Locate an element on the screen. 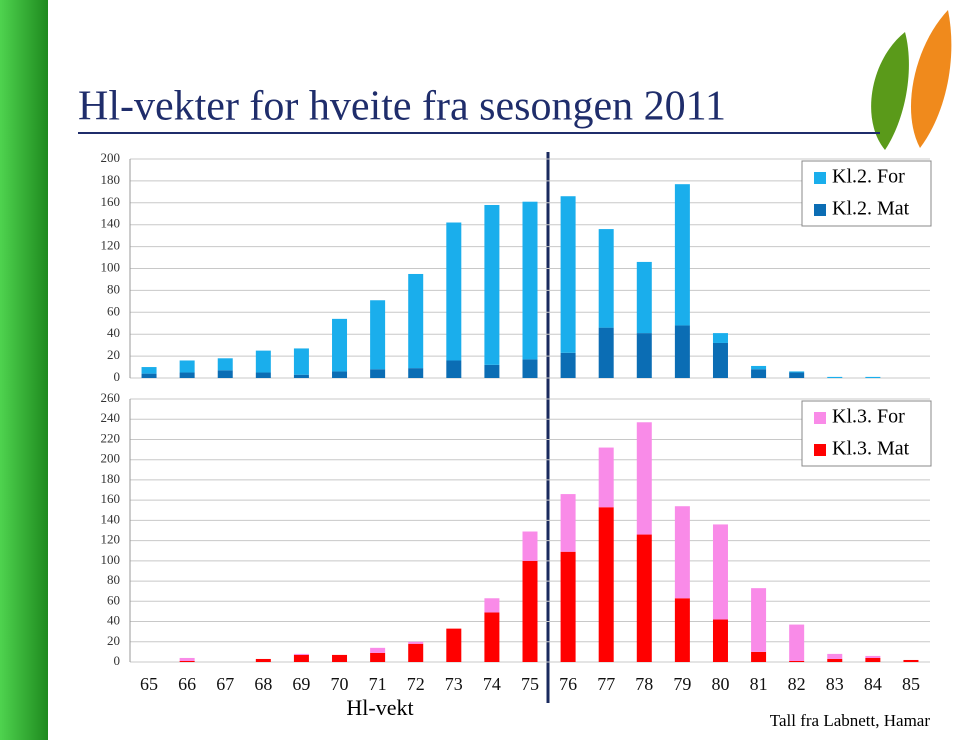 The width and height of the screenshot is (960, 740). x-tick-label: 82 is located at coordinates (797, 684).